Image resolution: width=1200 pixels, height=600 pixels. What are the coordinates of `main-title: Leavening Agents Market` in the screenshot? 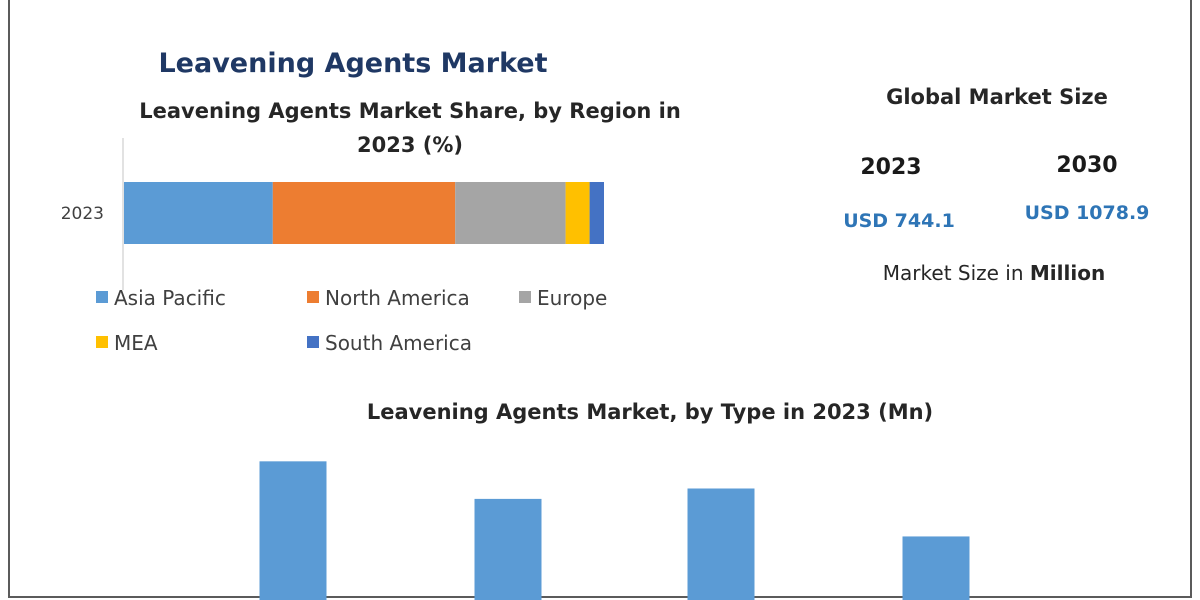 It's located at (352, 63).